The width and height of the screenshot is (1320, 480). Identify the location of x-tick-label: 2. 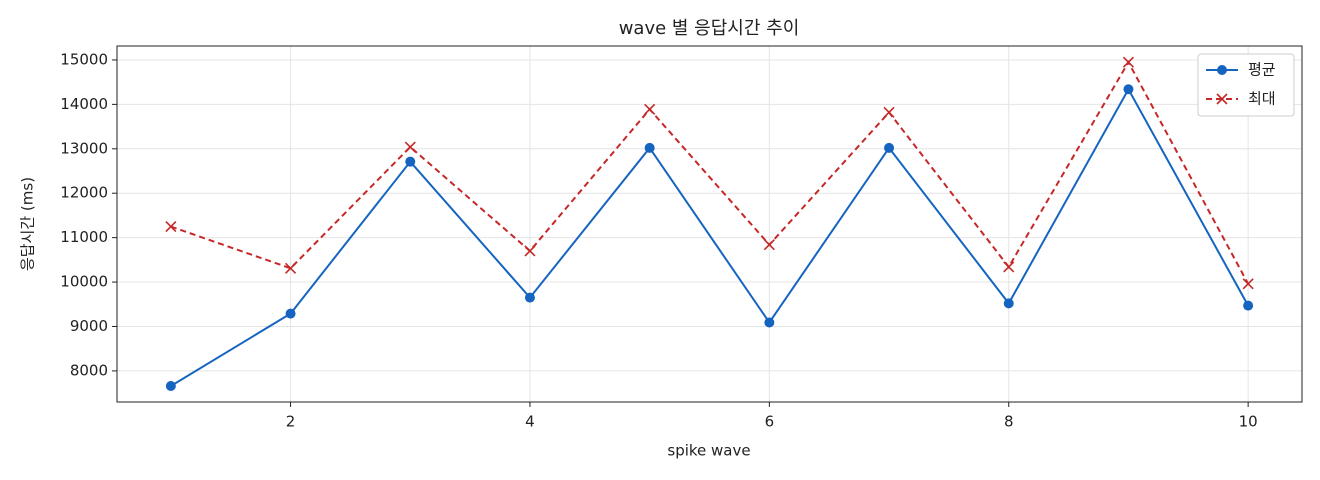
(291, 422).